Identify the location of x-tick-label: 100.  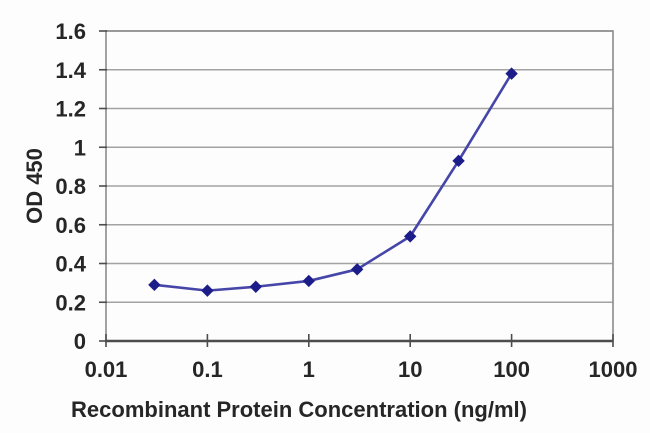
(511, 369).